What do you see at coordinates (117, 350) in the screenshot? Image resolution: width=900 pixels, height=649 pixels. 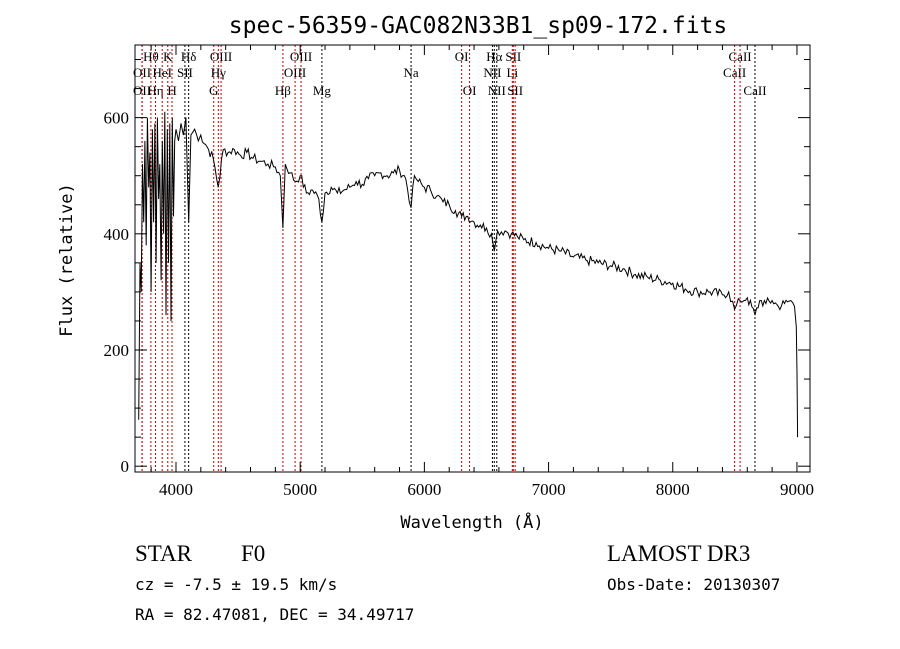 I see `y-tick-label: 200` at bounding box center [117, 350].